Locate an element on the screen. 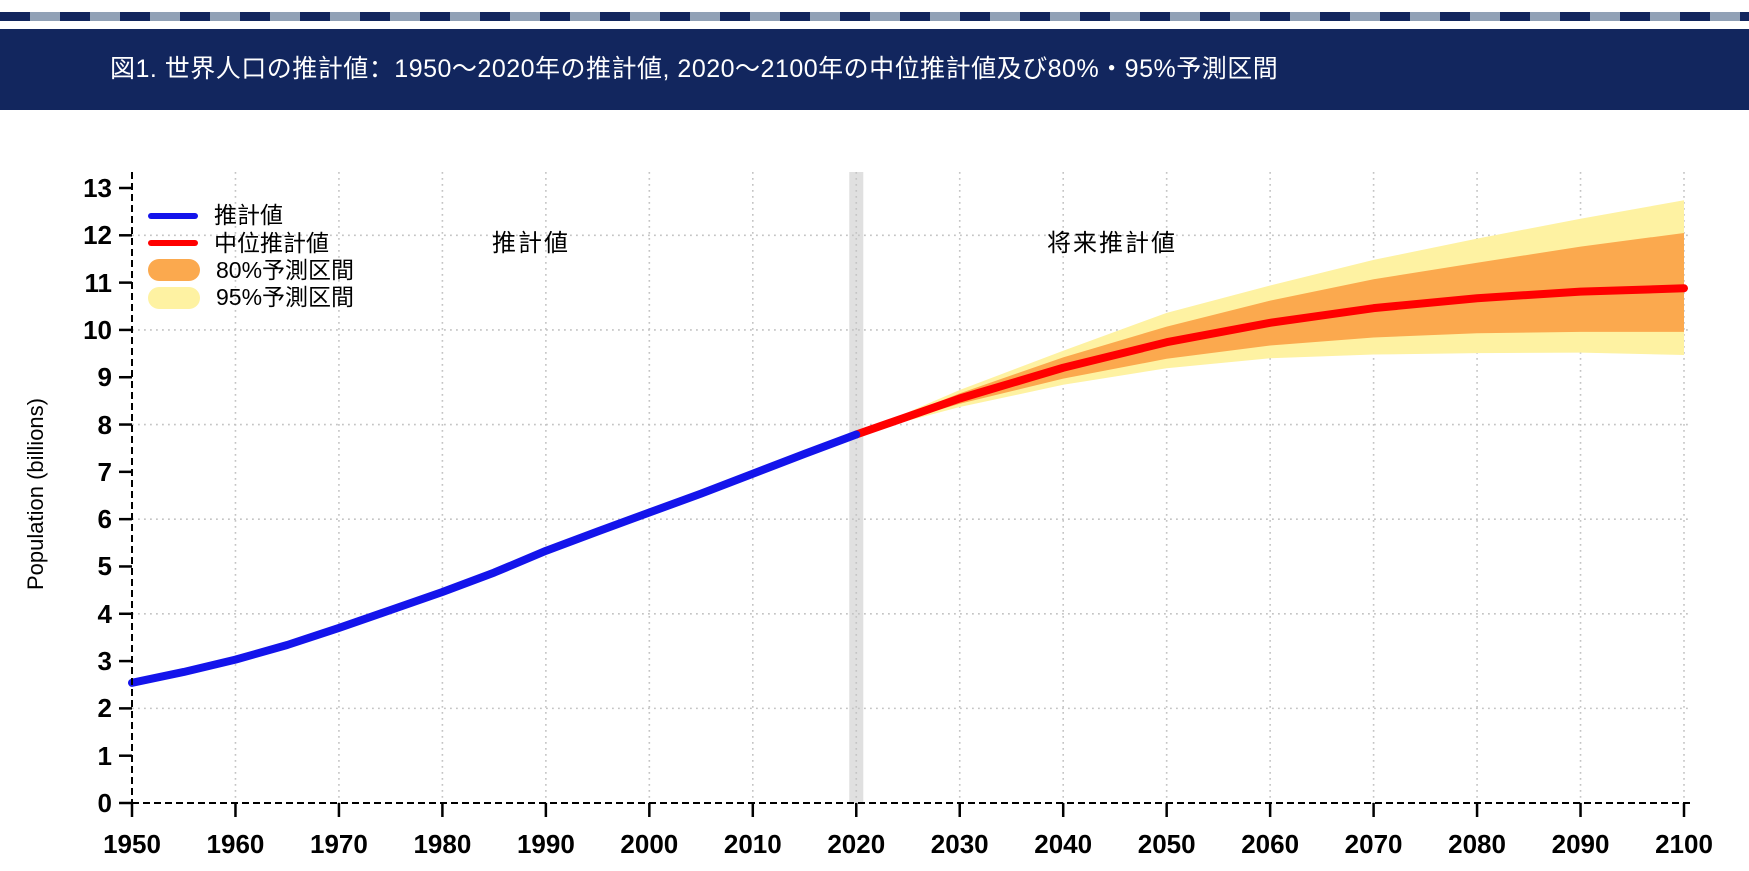 The height and width of the screenshot is (871, 1749). y-tick-label: 13 is located at coordinates (97, 188).